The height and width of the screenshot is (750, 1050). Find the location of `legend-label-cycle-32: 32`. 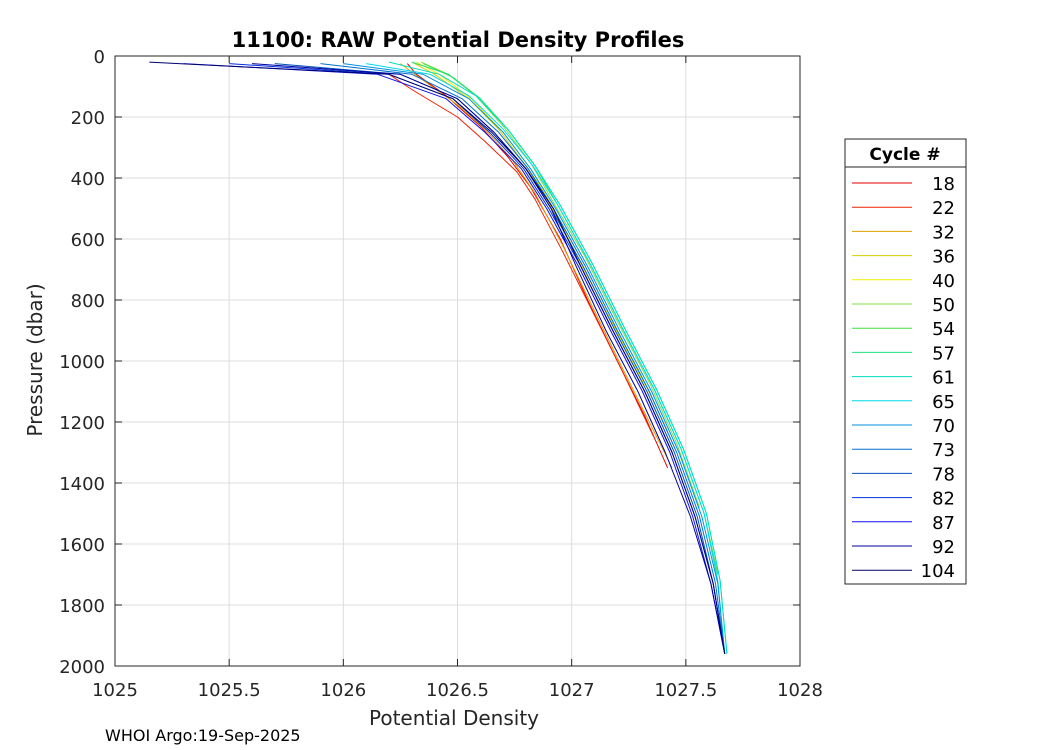

legend-label-cycle-32: 32 is located at coordinates (943, 232).